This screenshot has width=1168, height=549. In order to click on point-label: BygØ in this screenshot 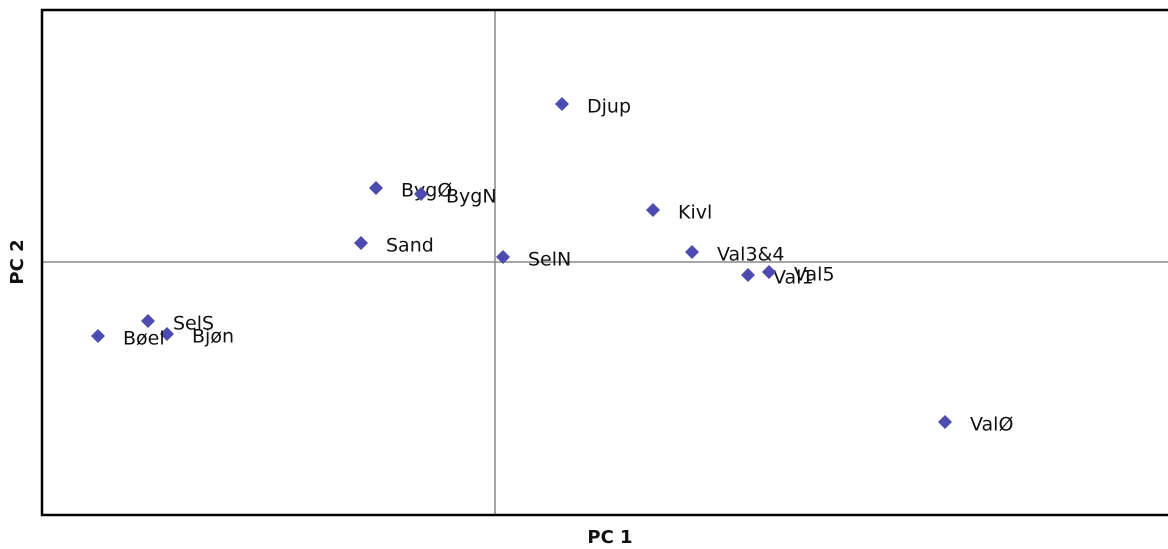, I will do `click(426, 191)`.